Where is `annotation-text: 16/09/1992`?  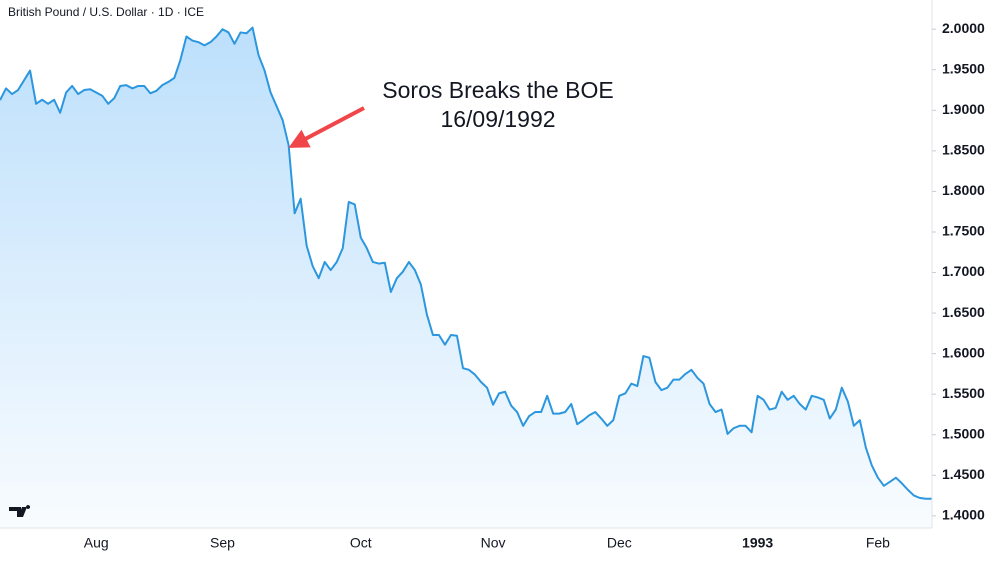
annotation-text: 16/09/1992 is located at coordinates (497, 119).